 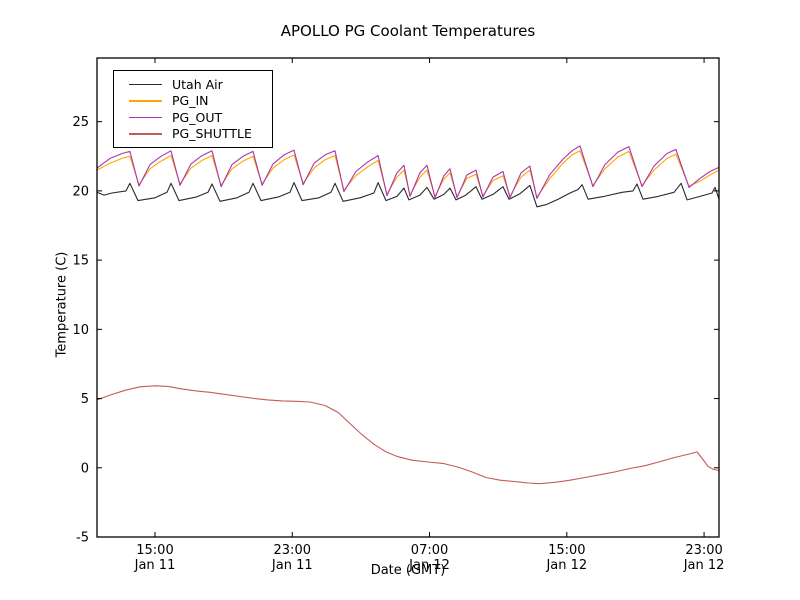 I want to click on legend-entry-pg-shuttle: PG_SHUTTLE, so click(x=193, y=134).